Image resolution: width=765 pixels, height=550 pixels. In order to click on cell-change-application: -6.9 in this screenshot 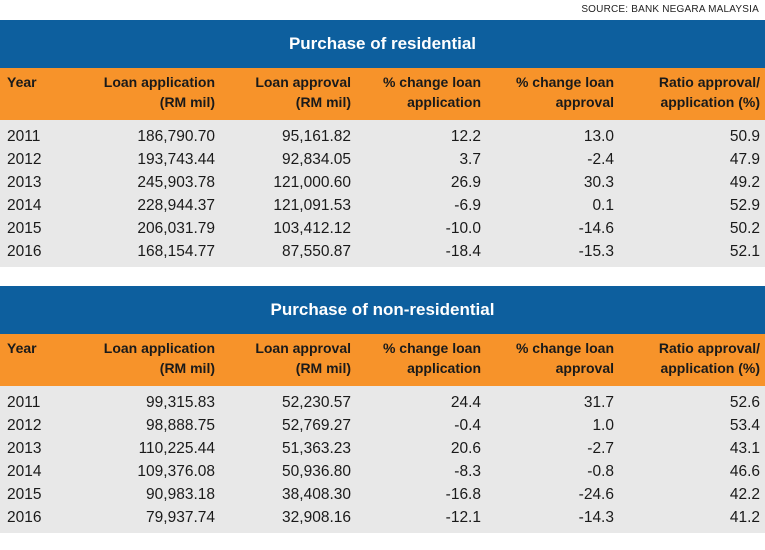, I will do `click(467, 205)`.